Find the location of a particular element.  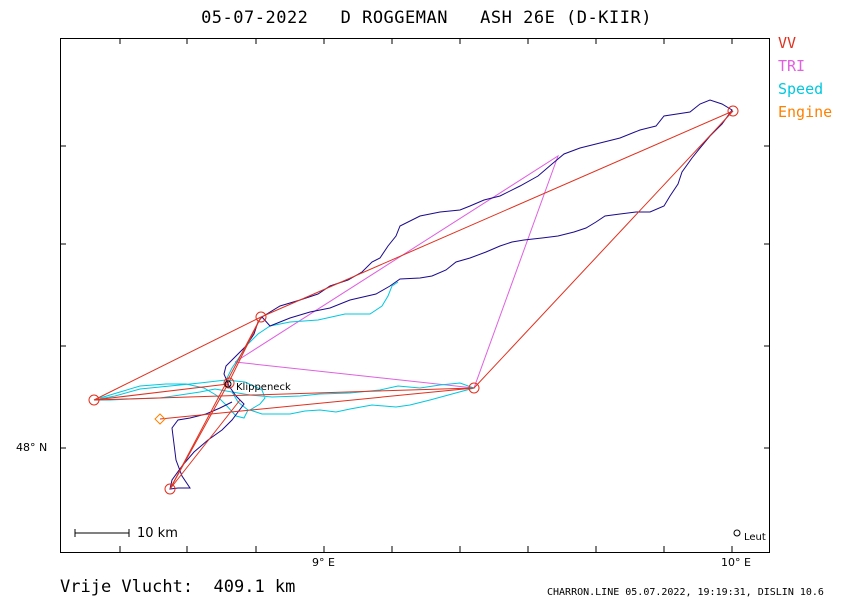

klippeneck-marker is located at coordinates (228, 384).